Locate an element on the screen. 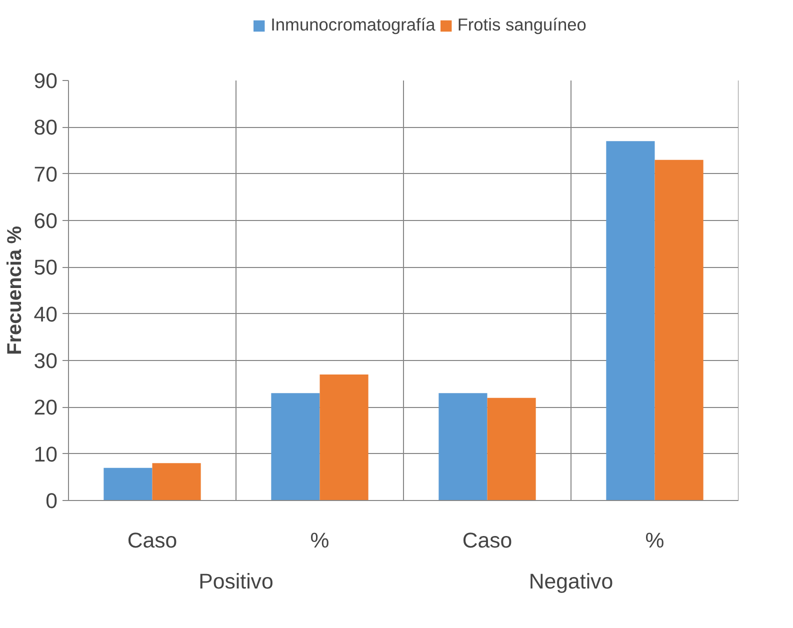  y-tick-label: 0 is located at coordinates (52, 501).